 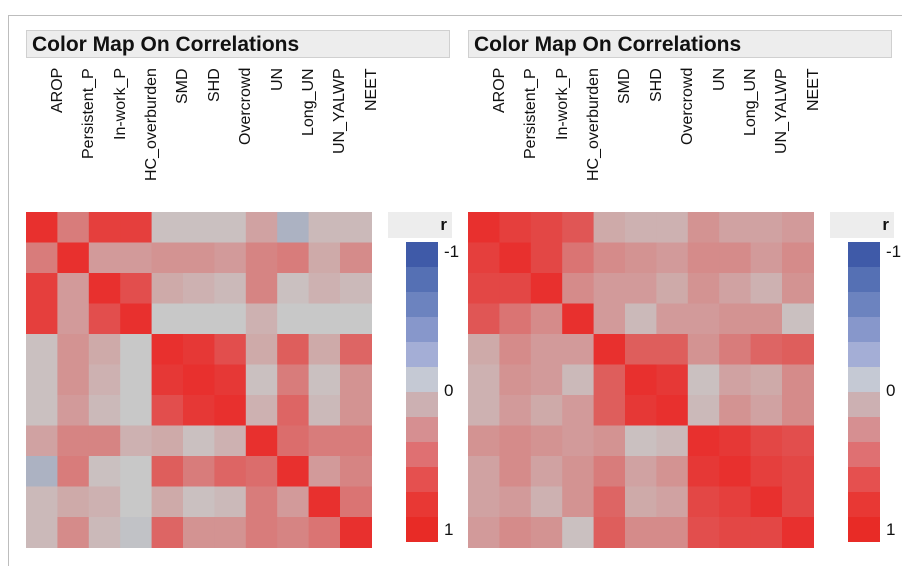 I want to click on frame-line-left, so click(x=8, y=290).